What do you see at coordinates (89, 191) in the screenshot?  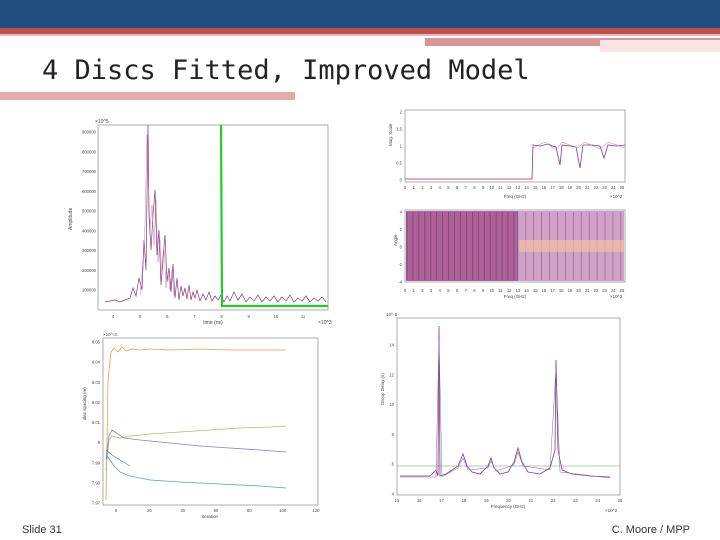 I see `time-y-tick: 600000` at bounding box center [89, 191].